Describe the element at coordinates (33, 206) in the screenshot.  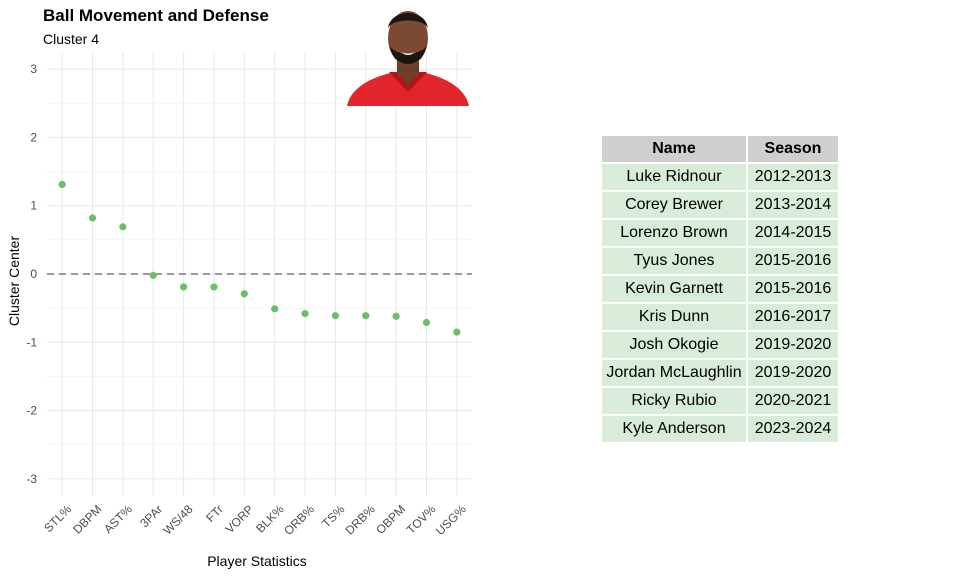
I see `y-tick-label: 1` at that location.